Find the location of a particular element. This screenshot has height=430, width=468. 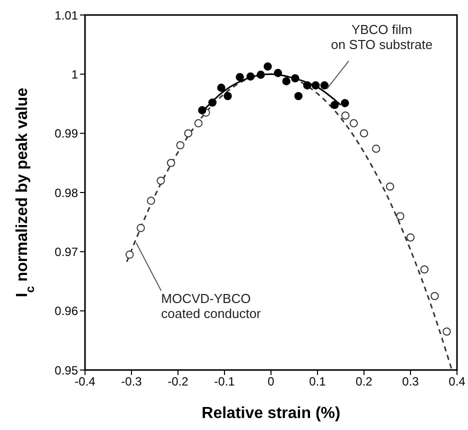

y-tick-label: 1 is located at coordinates (74, 74).